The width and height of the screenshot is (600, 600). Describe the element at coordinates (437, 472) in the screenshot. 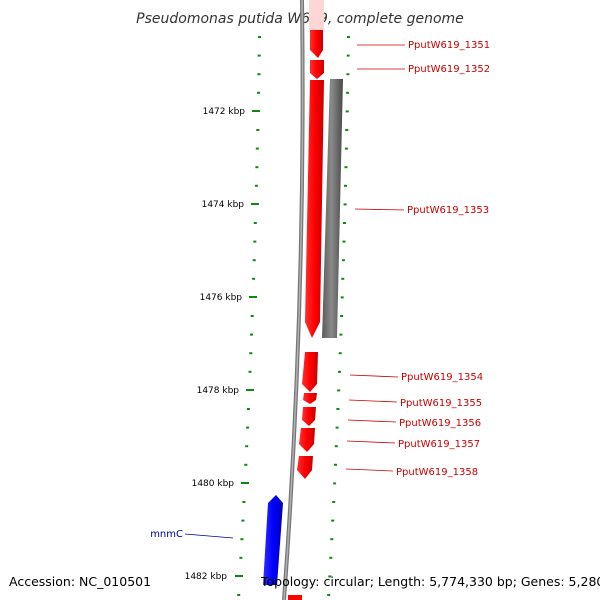

I see `gene-label-1358: PputW619_1358` at that location.